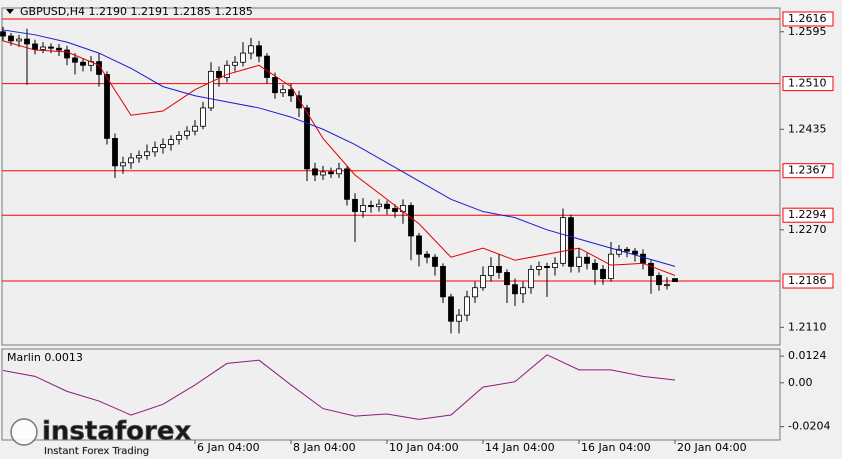  I want to click on watermark-tagline: Instant Forex Trading, so click(96, 451).